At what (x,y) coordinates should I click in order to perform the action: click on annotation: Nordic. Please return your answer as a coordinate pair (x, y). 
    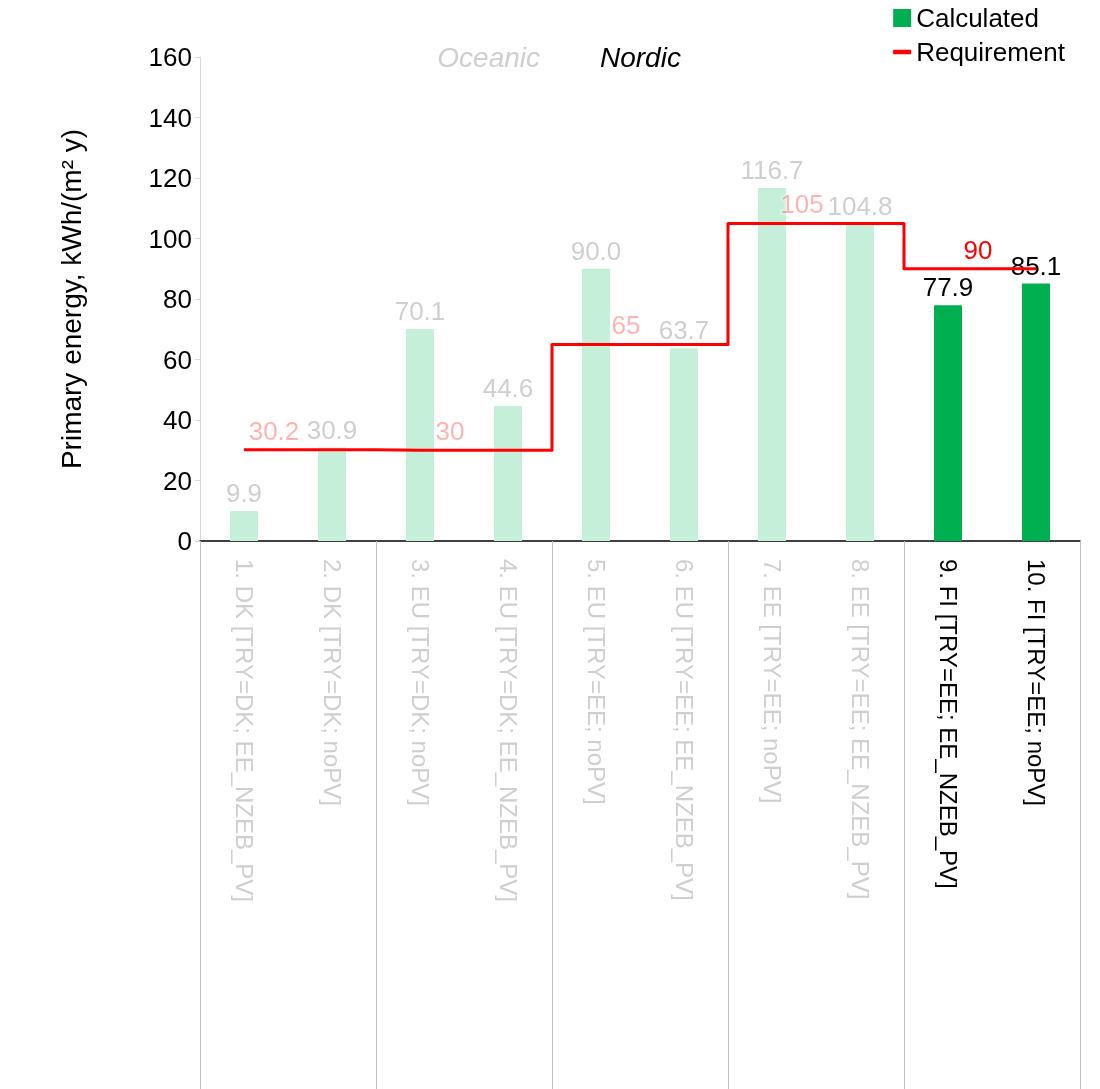
    Looking at the image, I should click on (640, 57).